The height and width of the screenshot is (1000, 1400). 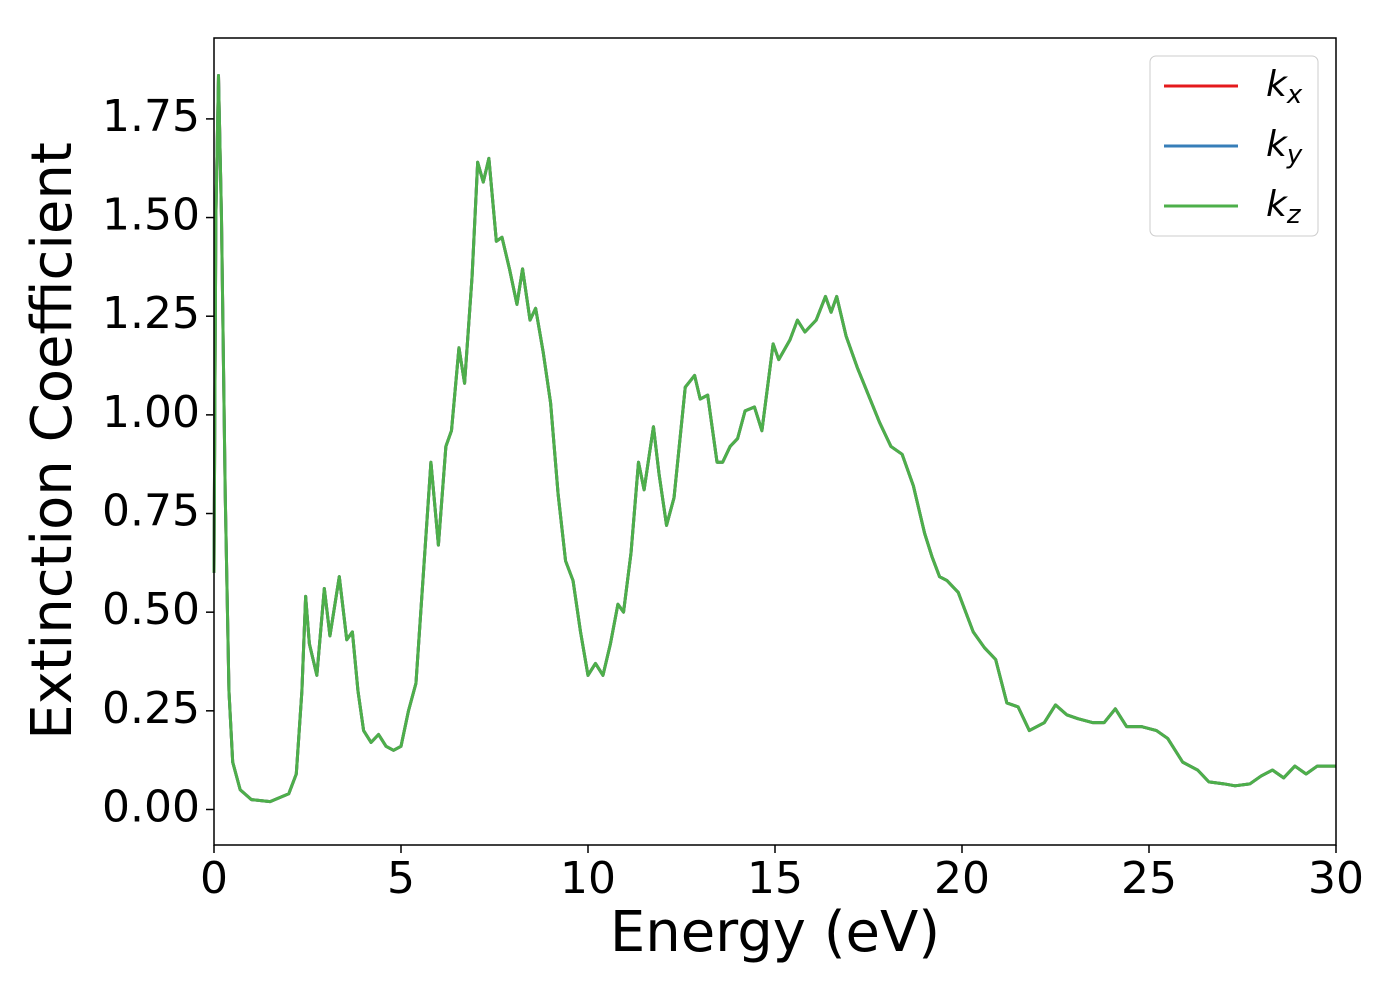 What do you see at coordinates (214, 878) in the screenshot?
I see `x-tick-label: 0` at bounding box center [214, 878].